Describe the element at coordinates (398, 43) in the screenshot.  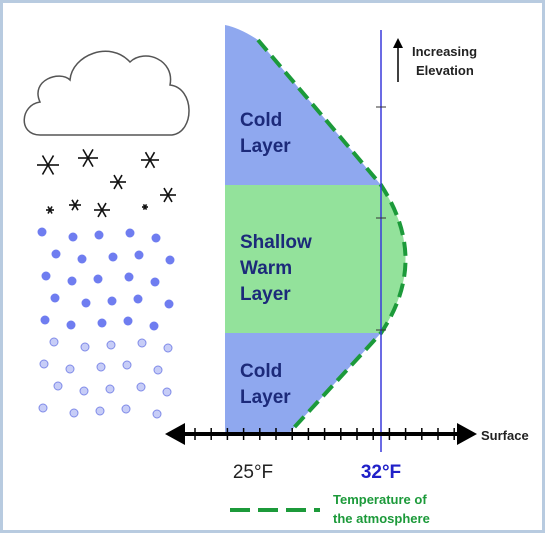
I see `elevation-arrowhead` at that location.